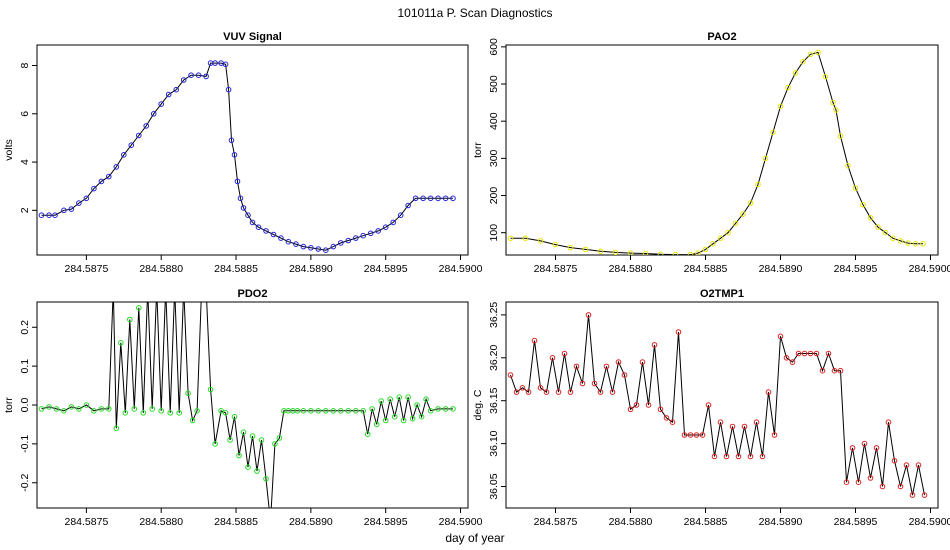 This screenshot has height=550, width=950. I want to click on y-tick-label: 36.15, so click(494, 400).